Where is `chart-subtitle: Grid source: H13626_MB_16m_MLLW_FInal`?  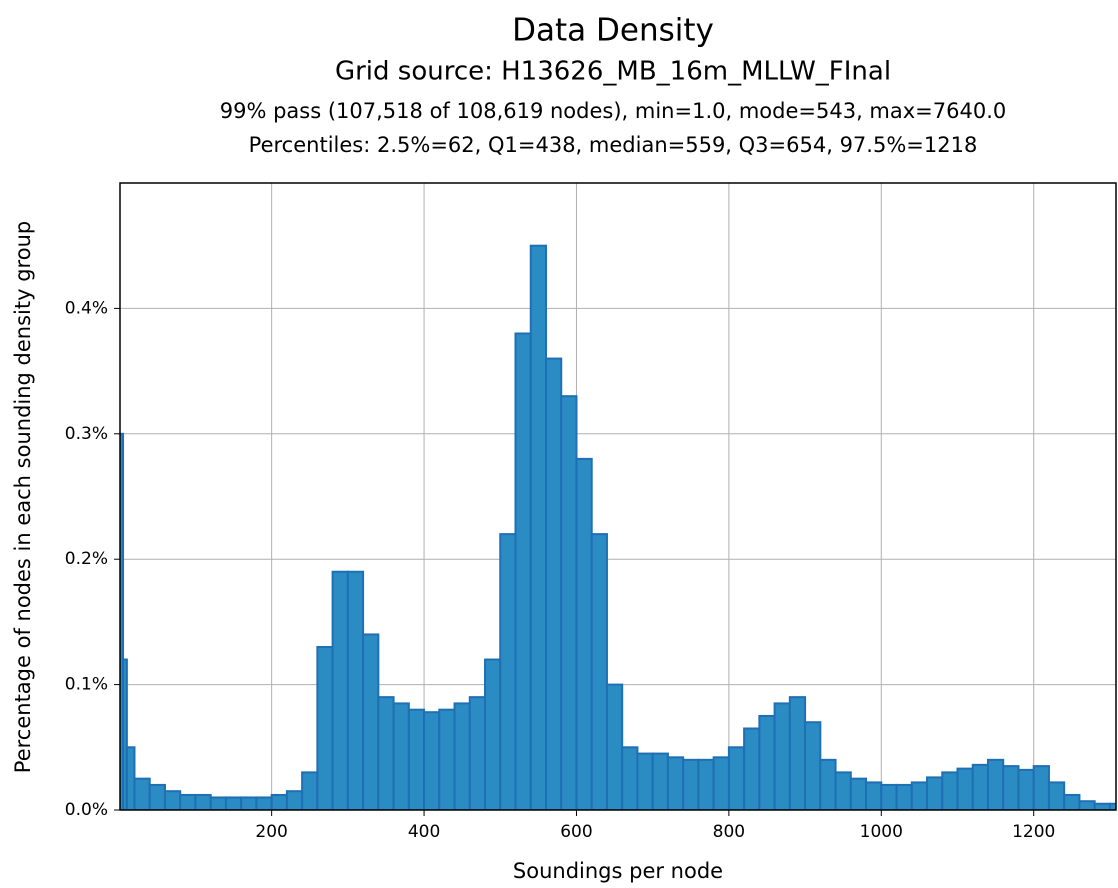
chart-subtitle: Grid source: H13626_MB_16m_MLLW_FInal is located at coordinates (613, 72).